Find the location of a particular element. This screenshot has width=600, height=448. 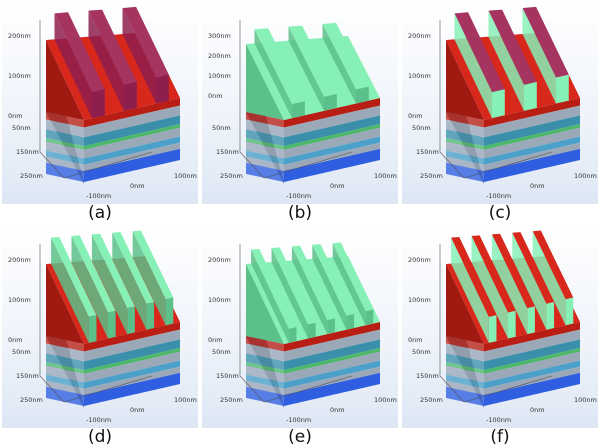

caption-d: (d) is located at coordinates (100, 437).